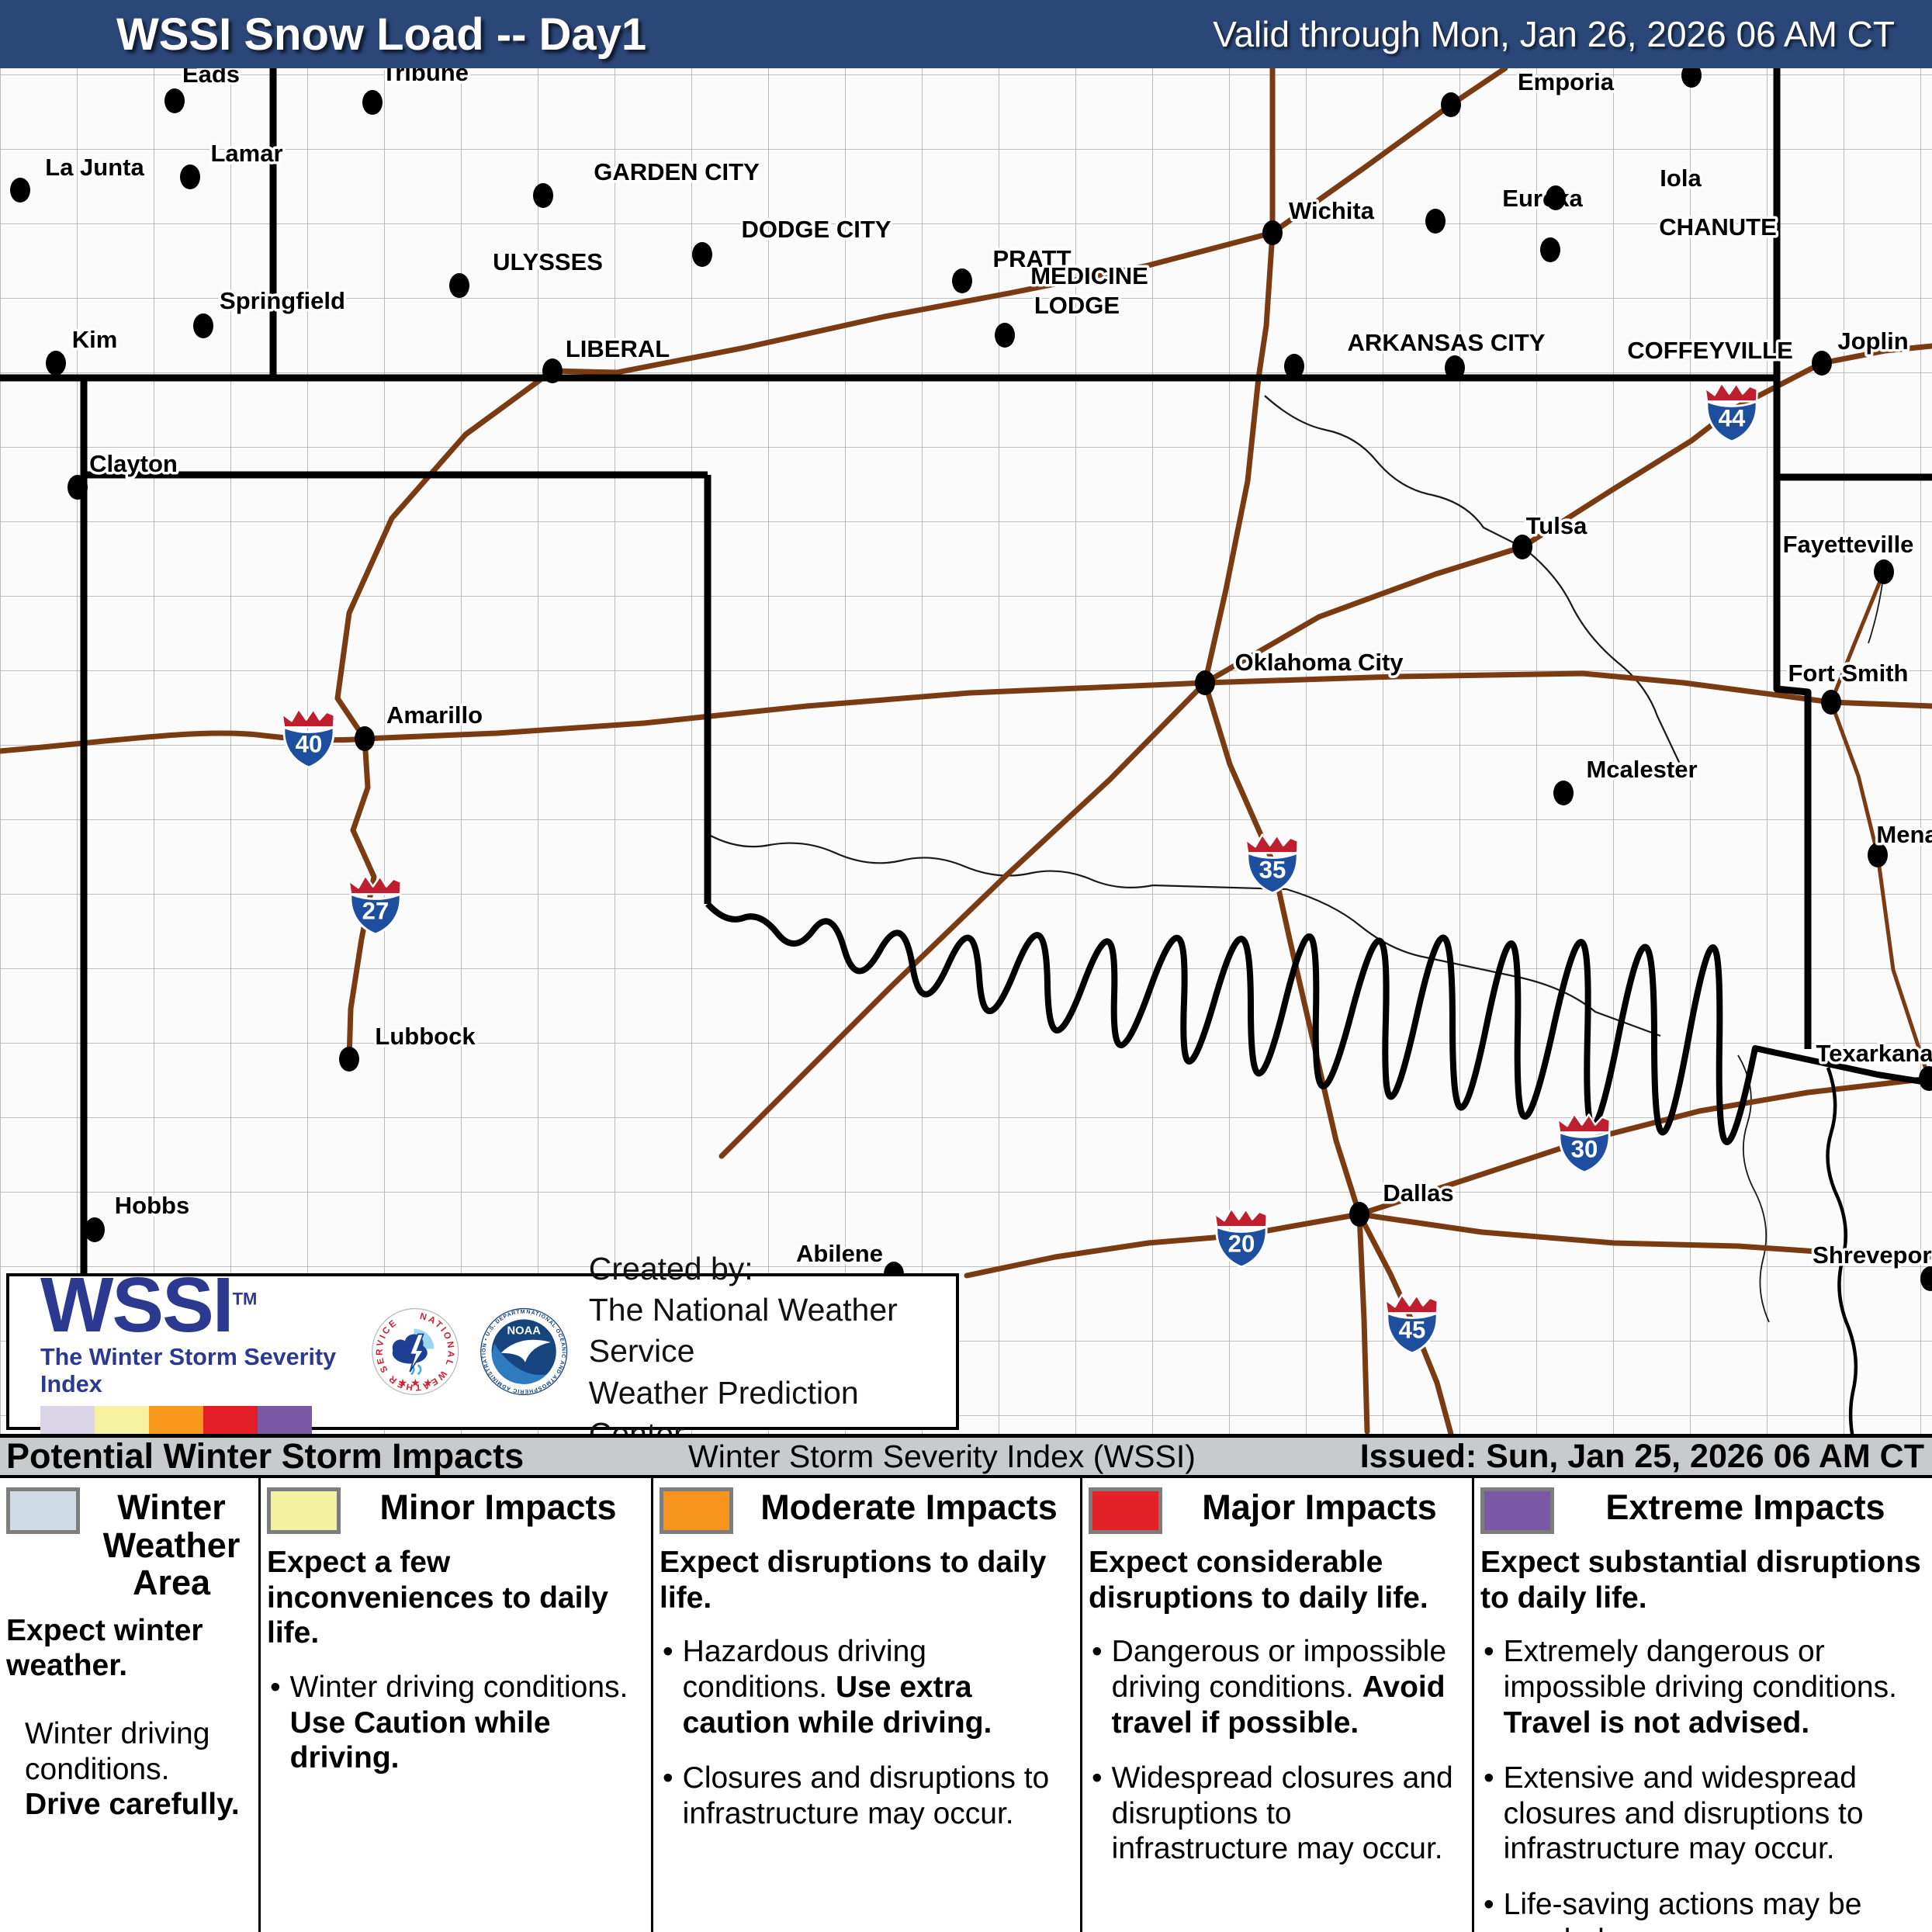 This screenshot has width=1932, height=1932. I want to click on svg-text: NOAA, so click(524, 1330).